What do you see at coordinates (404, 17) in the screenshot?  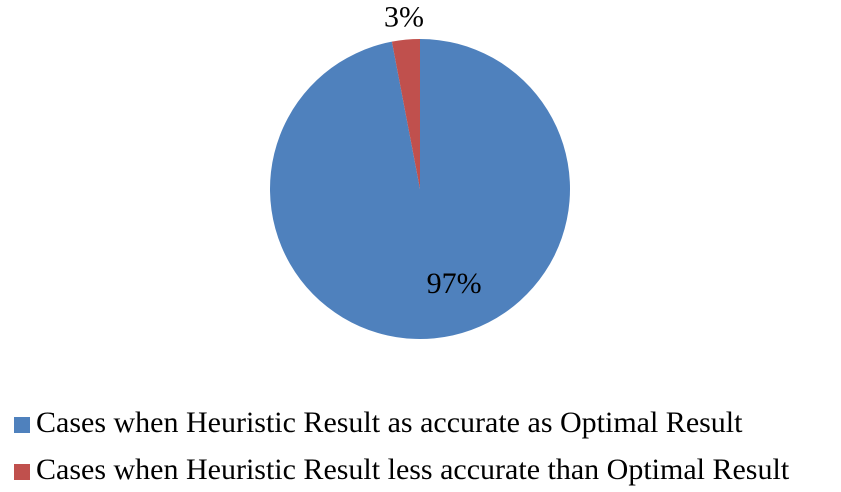 I see `data-label: 3%` at bounding box center [404, 17].